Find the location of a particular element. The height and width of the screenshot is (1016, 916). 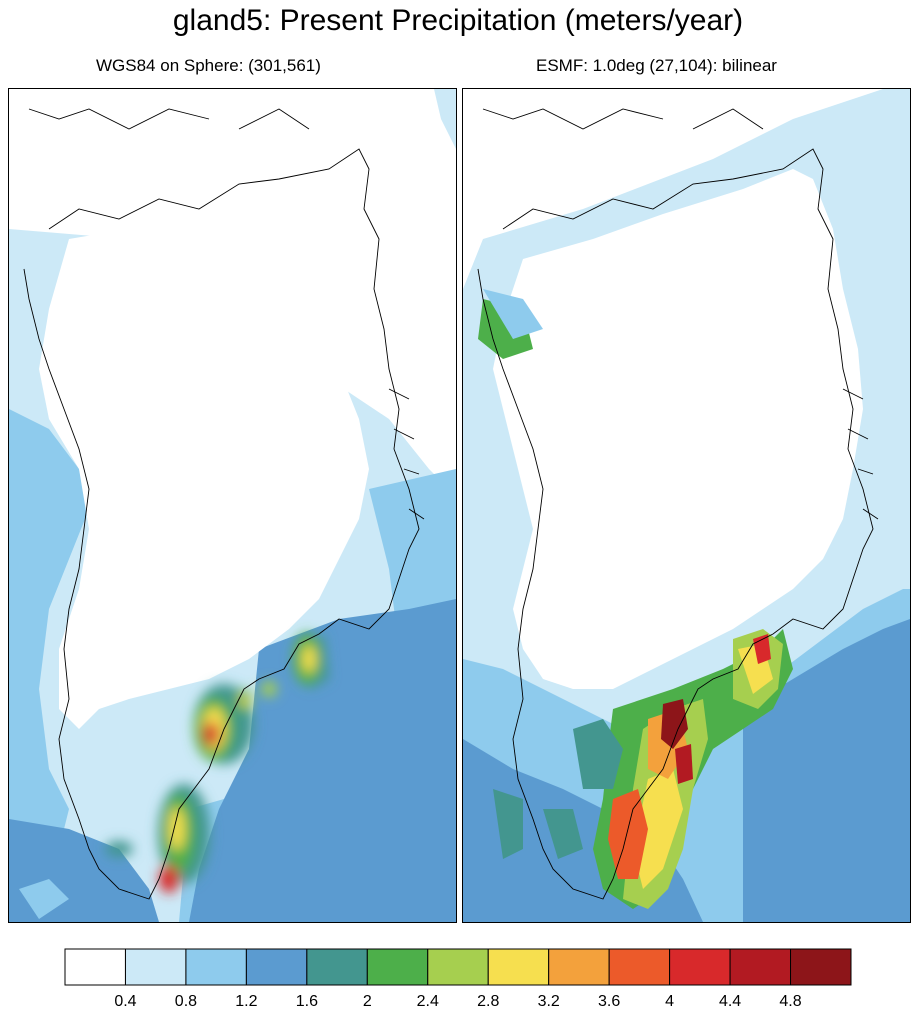

colorbar-tick-label: 1.2 is located at coordinates (246, 1001).